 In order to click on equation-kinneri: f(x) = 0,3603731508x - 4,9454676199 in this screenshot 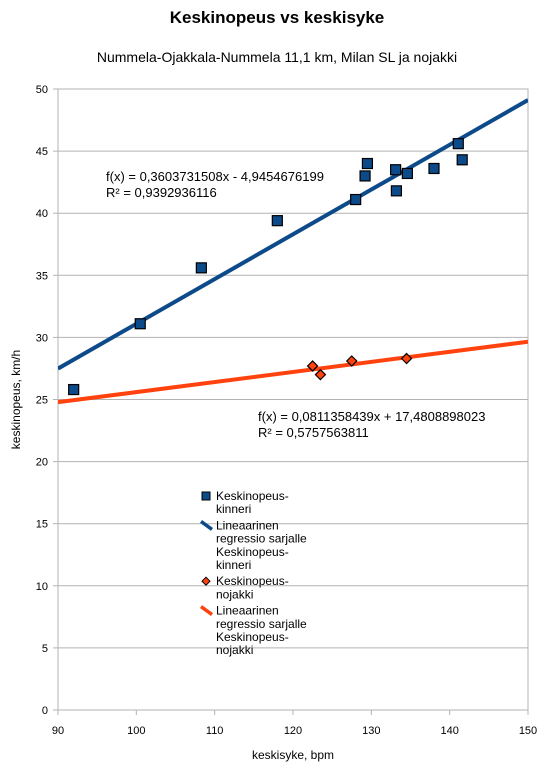, I will do `click(215, 176)`.